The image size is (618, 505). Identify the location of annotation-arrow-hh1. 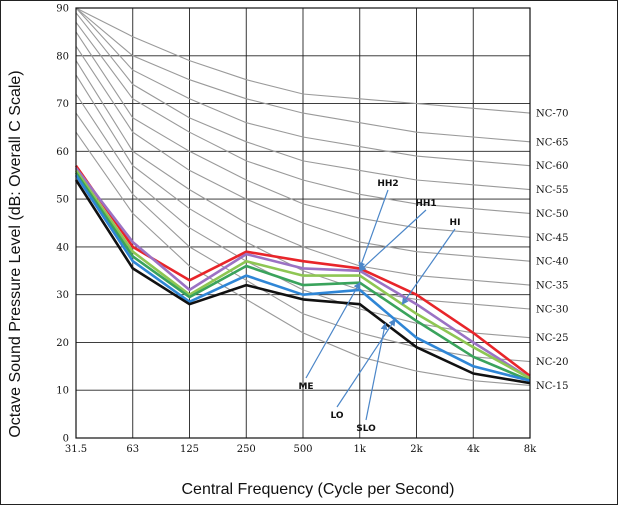
(393, 240).